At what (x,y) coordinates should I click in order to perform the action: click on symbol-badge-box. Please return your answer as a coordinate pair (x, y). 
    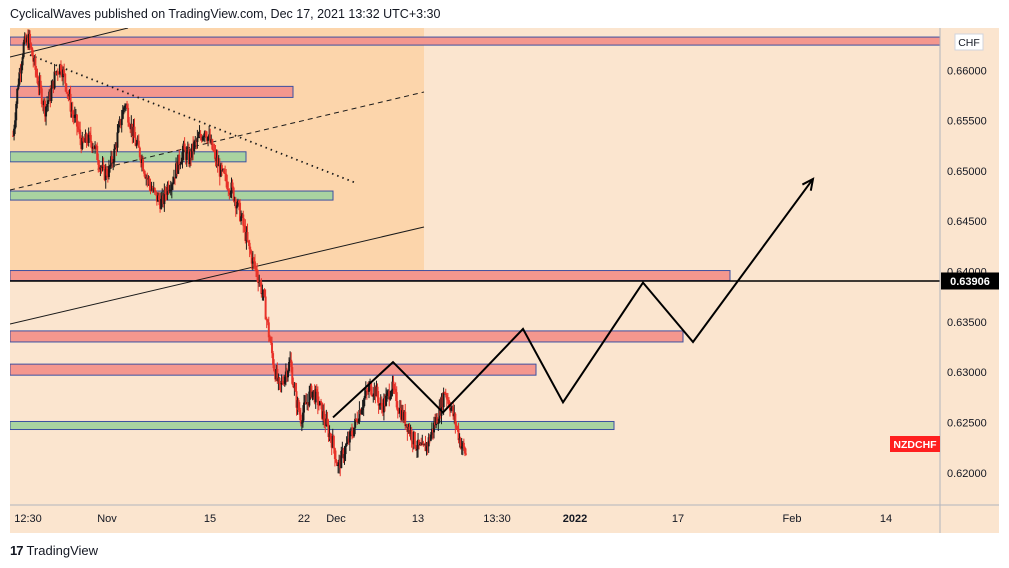
    Looking at the image, I should click on (915, 444).